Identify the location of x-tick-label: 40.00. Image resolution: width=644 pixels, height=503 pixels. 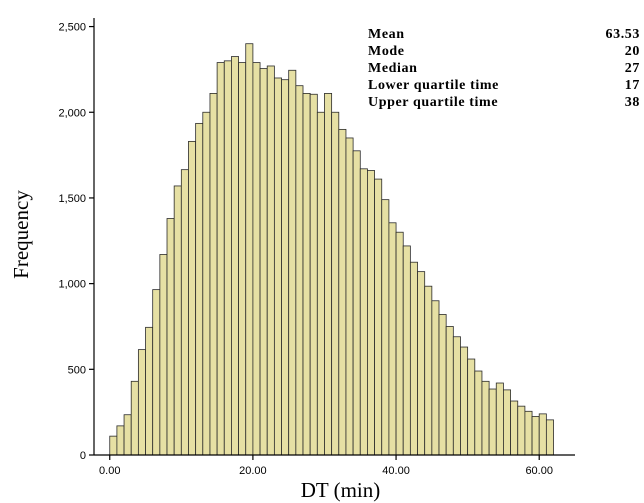
(396, 471).